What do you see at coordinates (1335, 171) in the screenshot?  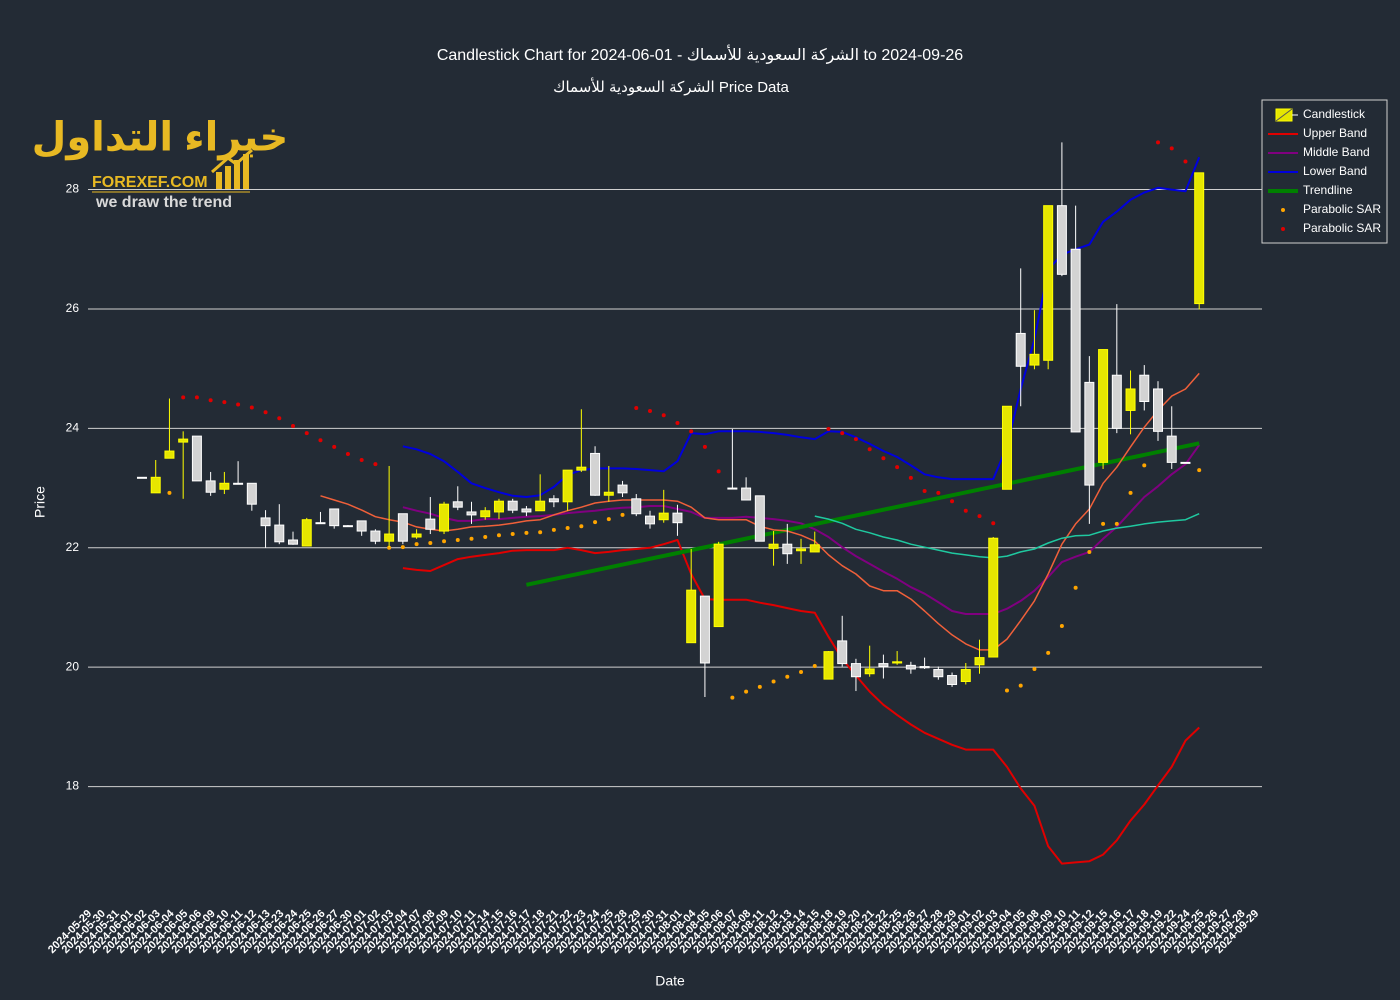 I see `legend-label: Lower Band` at bounding box center [1335, 171].